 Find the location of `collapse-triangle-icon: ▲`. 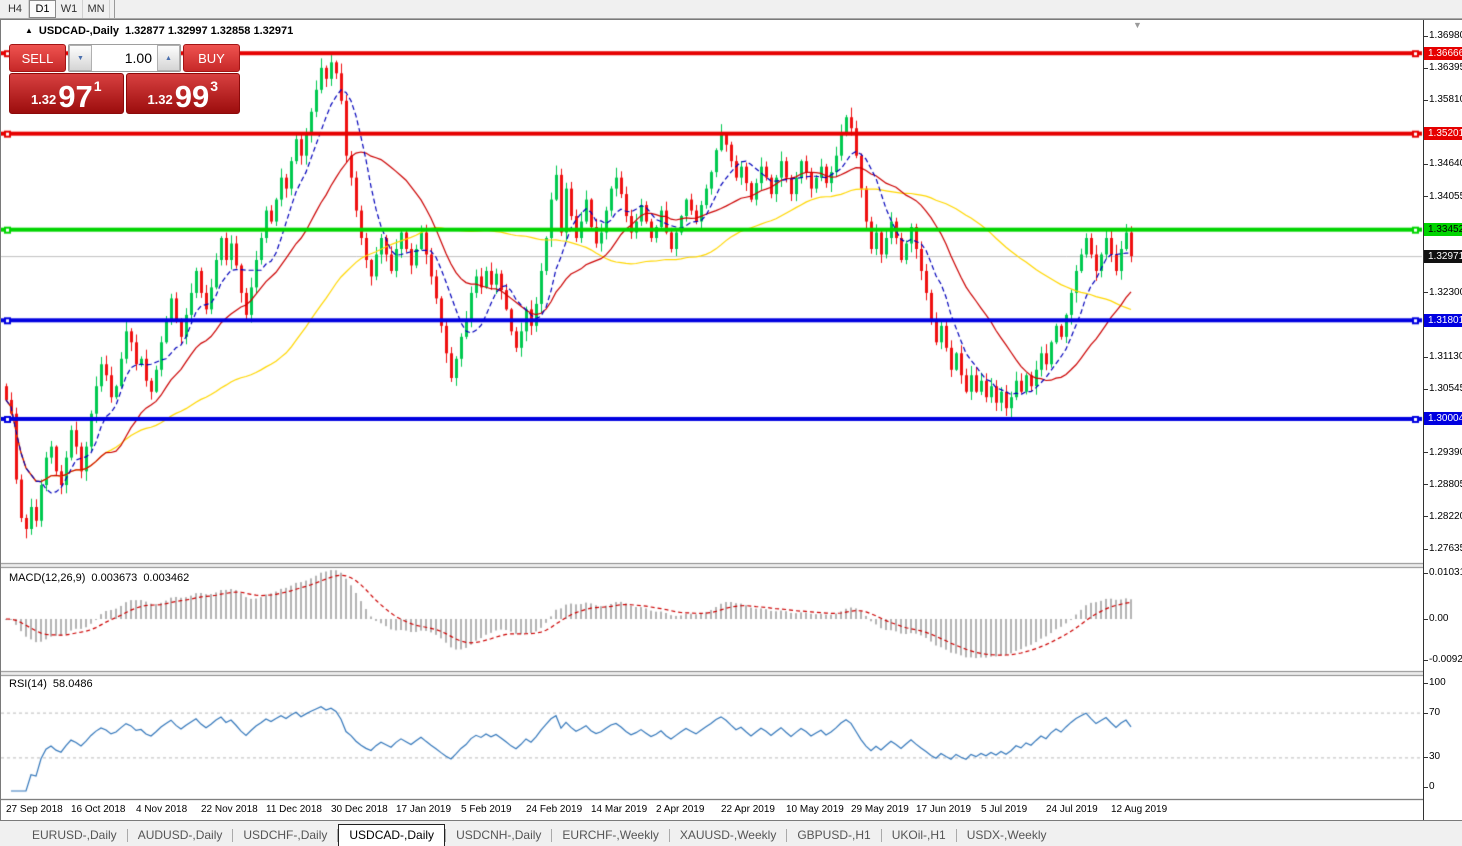

collapse-triangle-icon: ▲ is located at coordinates (29, 30).